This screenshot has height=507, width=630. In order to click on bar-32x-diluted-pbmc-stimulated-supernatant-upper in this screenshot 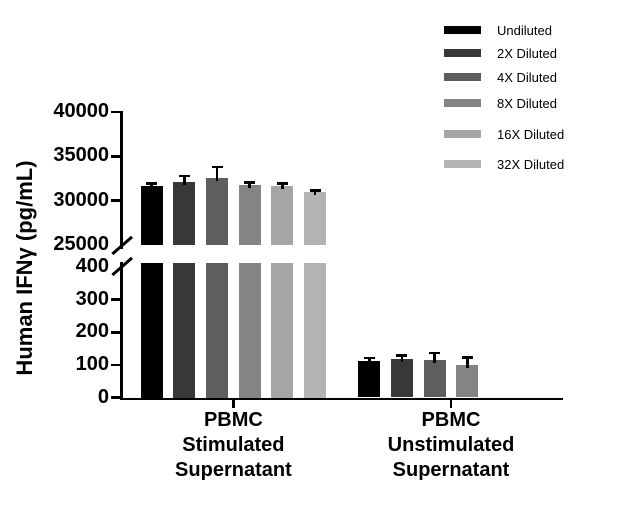, I will do `click(315, 218)`.